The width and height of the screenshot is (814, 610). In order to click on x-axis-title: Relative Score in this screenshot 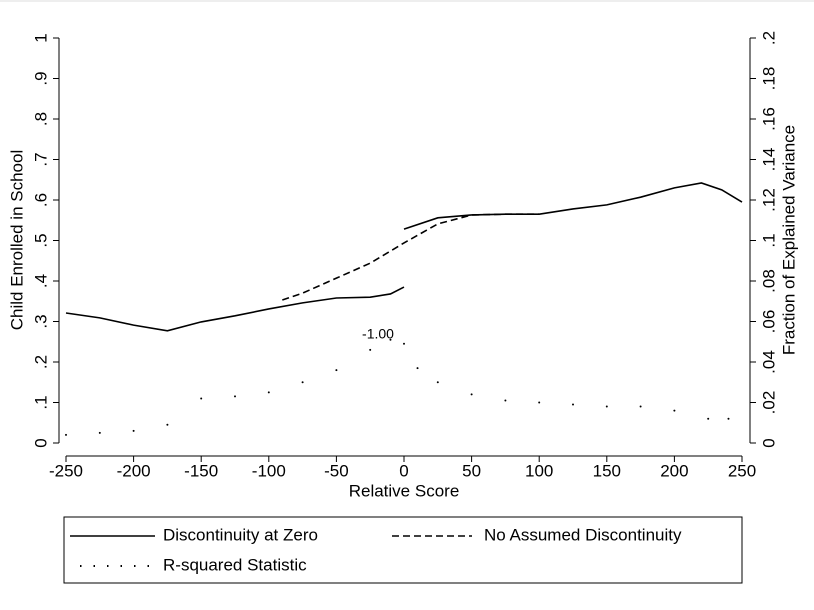, I will do `click(404, 490)`.